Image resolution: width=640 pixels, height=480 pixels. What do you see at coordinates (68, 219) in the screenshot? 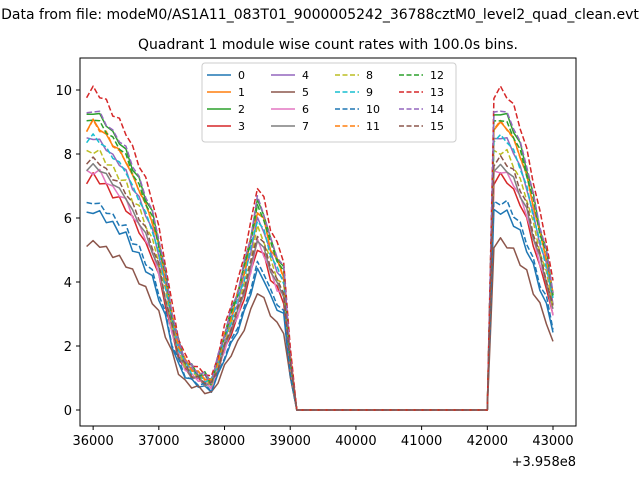
I see `y-tick-label: 6` at bounding box center [68, 219].